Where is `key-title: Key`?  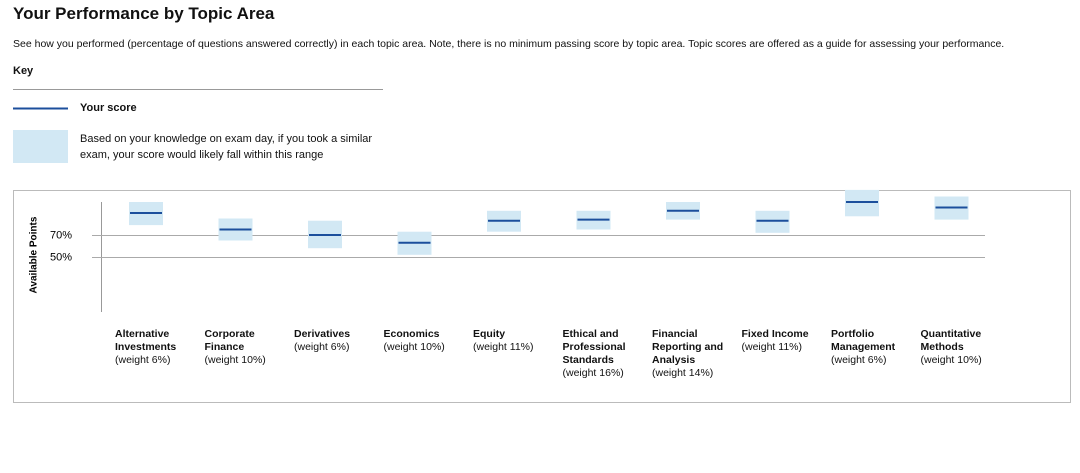 key-title: Key is located at coordinates (23, 71).